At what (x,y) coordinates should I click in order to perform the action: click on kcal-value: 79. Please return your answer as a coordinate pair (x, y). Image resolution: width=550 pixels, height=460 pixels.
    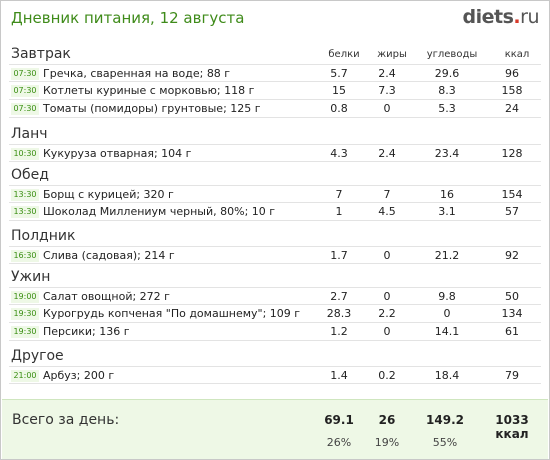
    Looking at the image, I should click on (512, 375).